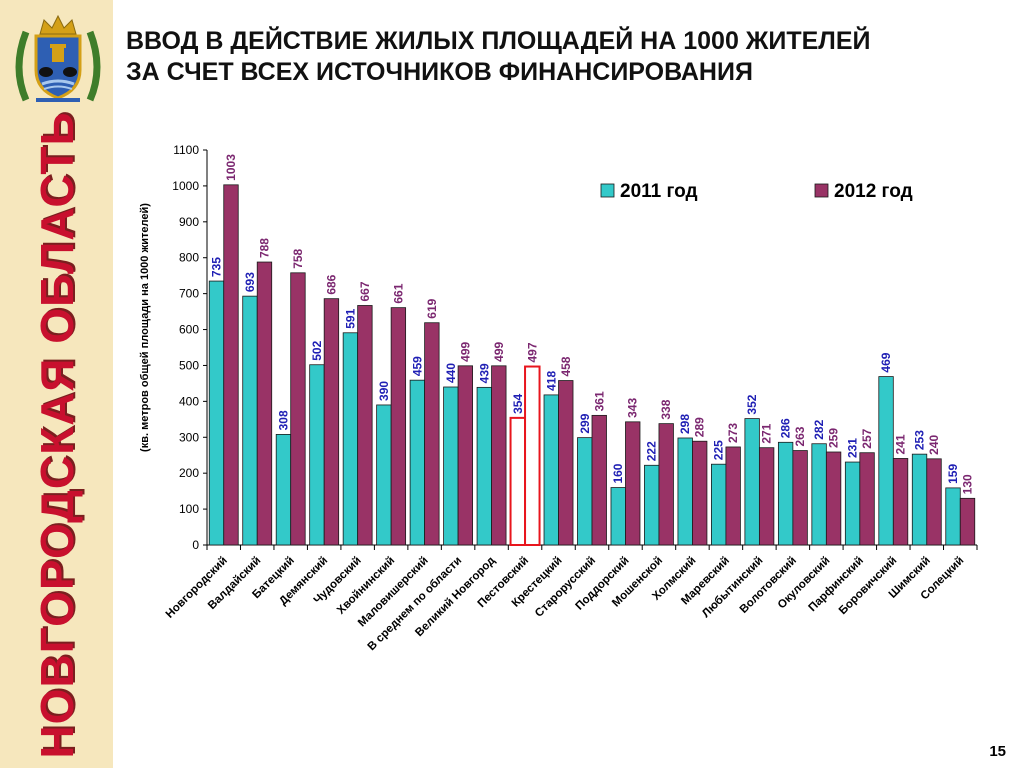 The image size is (1024, 768). What do you see at coordinates (873, 191) in the screenshot?
I see `legend-label-2012: 2012 год` at bounding box center [873, 191].